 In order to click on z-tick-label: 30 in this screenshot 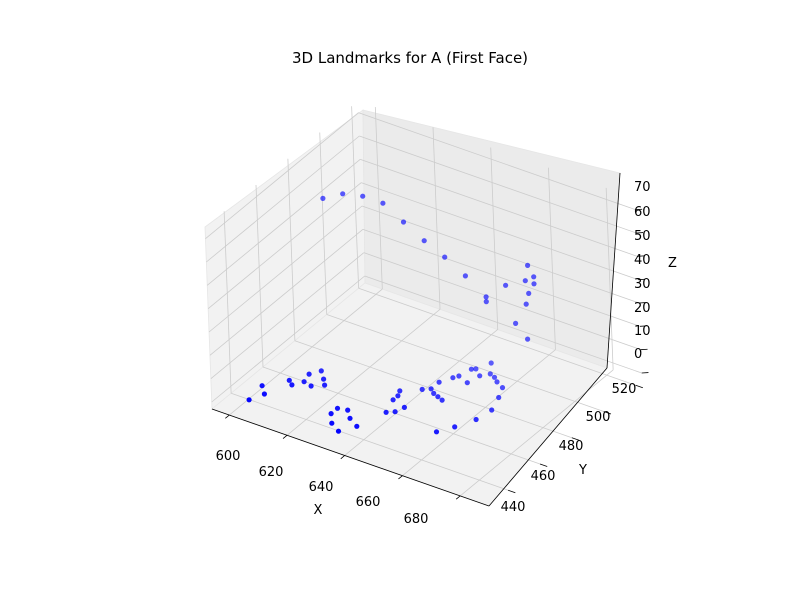, I will do `click(642, 284)`.